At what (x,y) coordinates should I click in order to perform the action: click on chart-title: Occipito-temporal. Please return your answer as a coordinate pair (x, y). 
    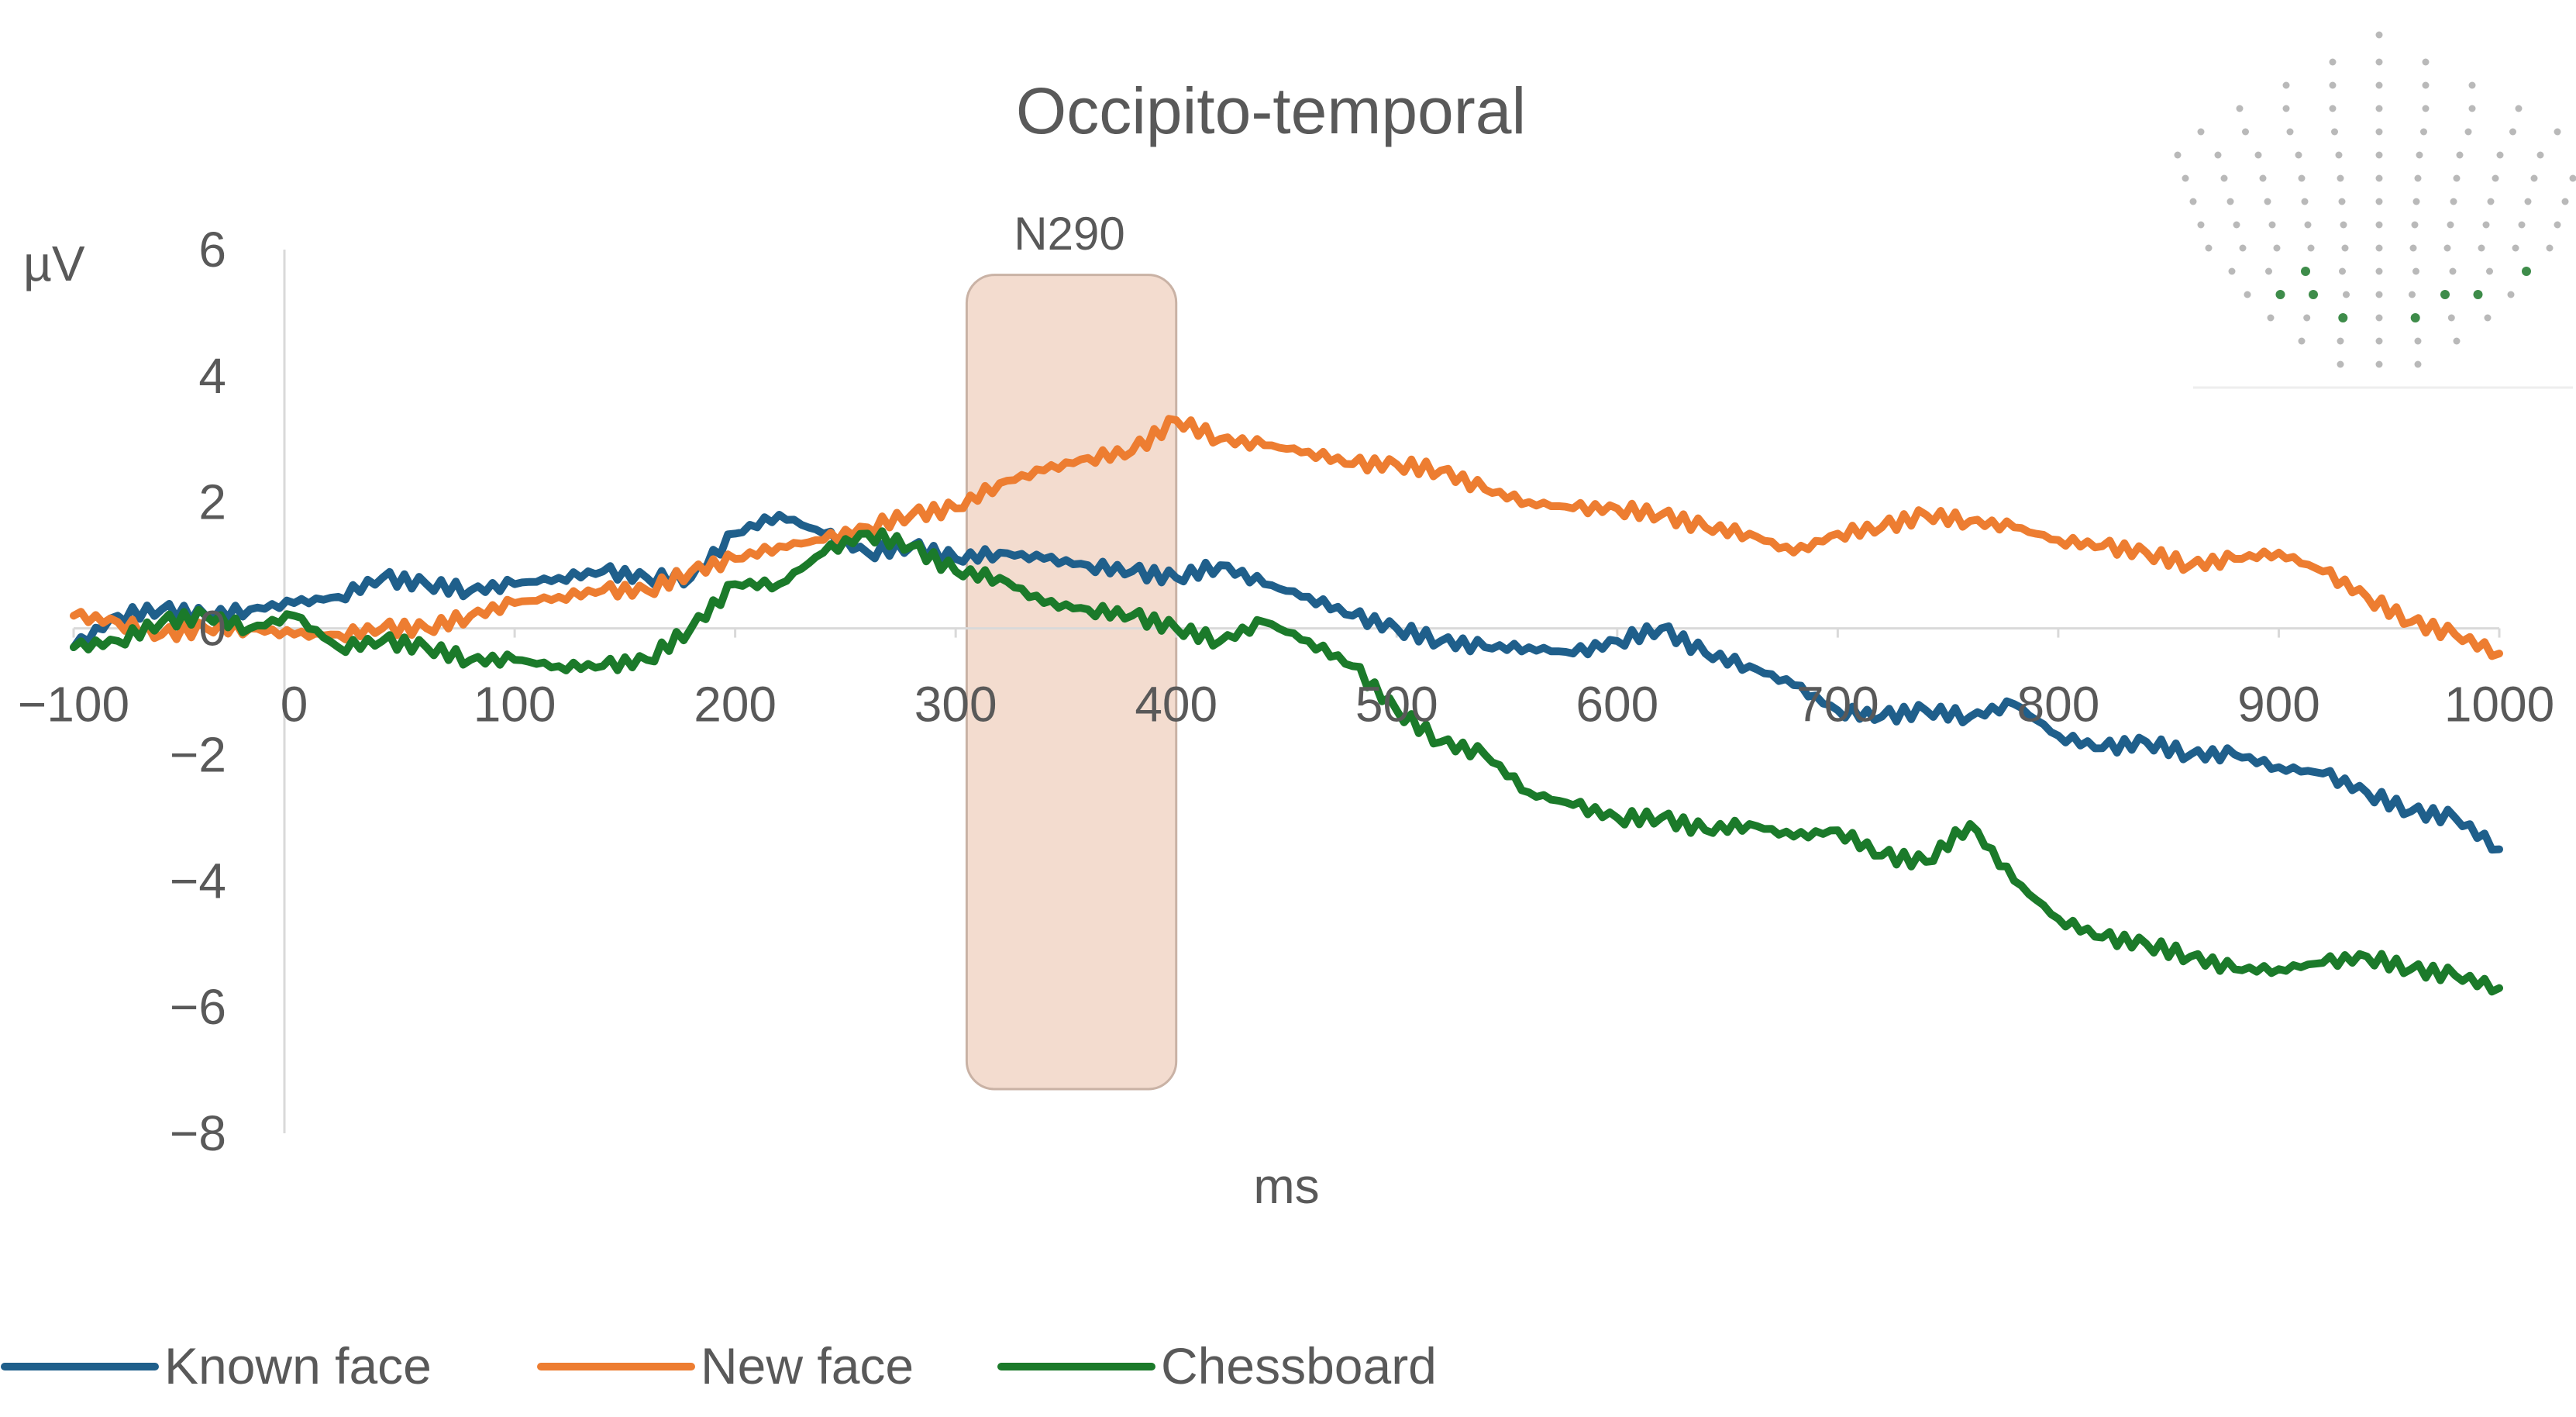
    Looking at the image, I should click on (1271, 110).